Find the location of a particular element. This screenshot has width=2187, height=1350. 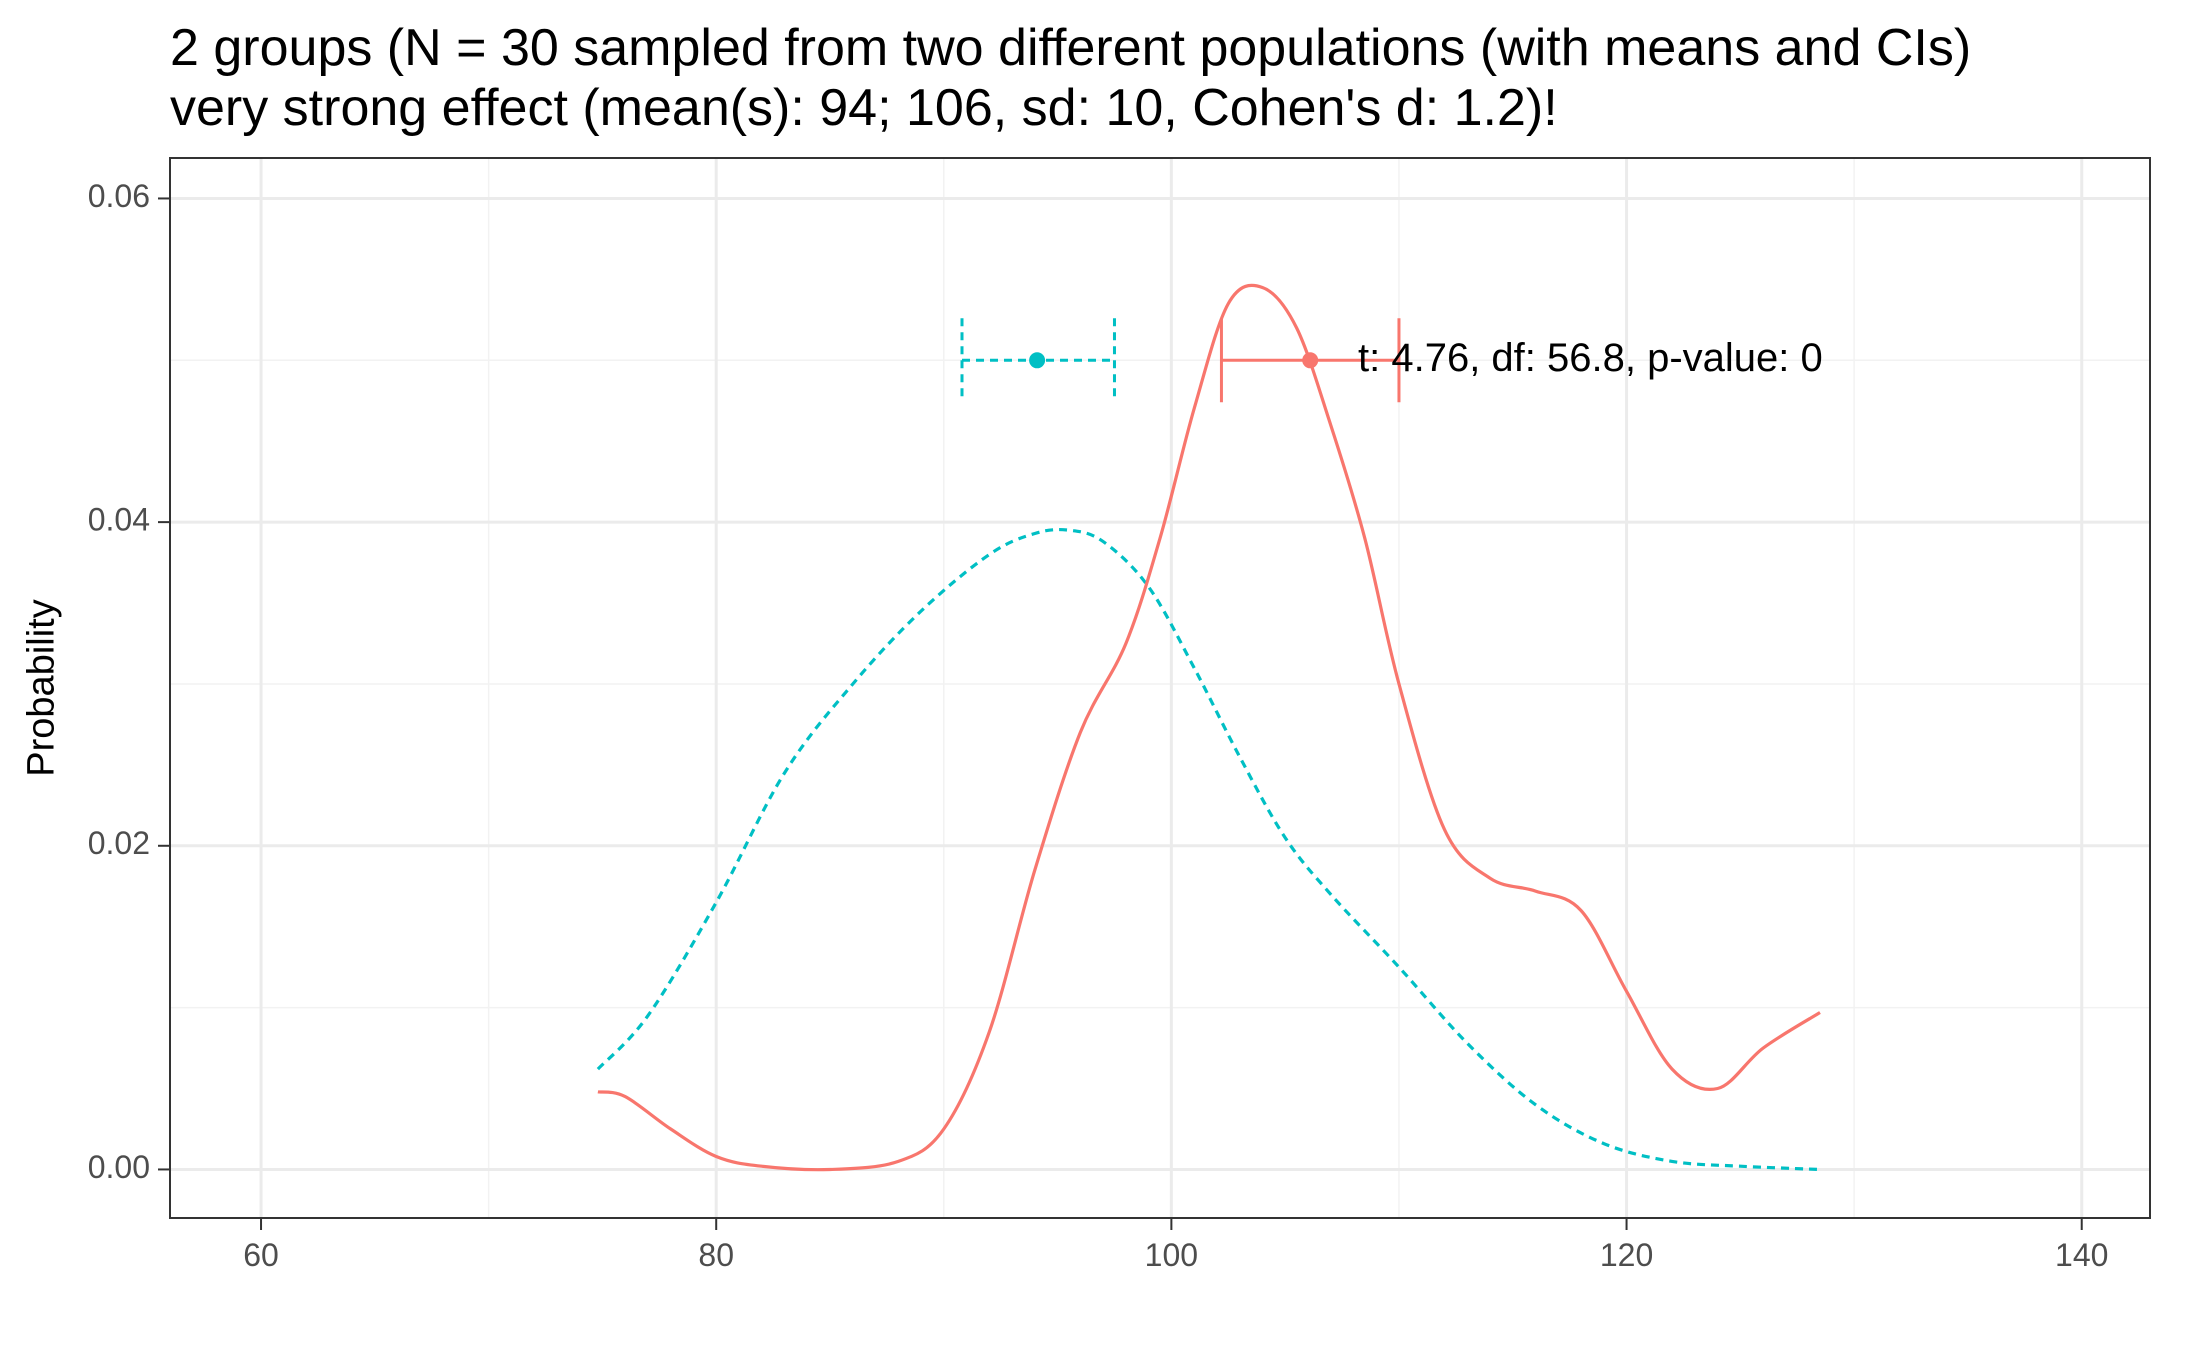

x-axis: 60 80 100 120 140 is located at coordinates (1175, 1245).